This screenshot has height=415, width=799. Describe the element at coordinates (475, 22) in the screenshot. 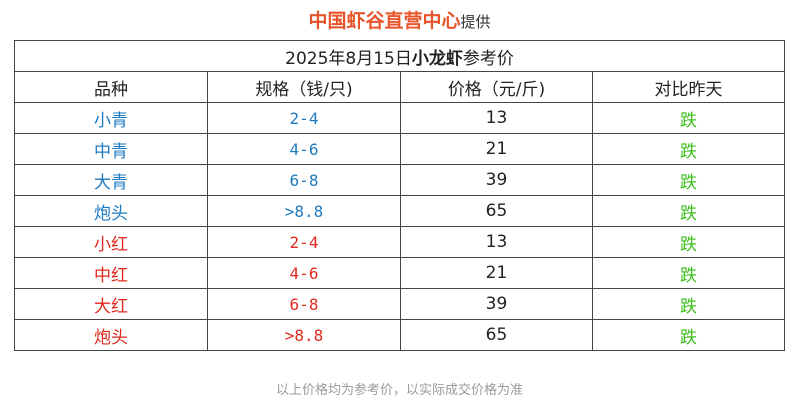

I see `provided-label: 提供` at that location.